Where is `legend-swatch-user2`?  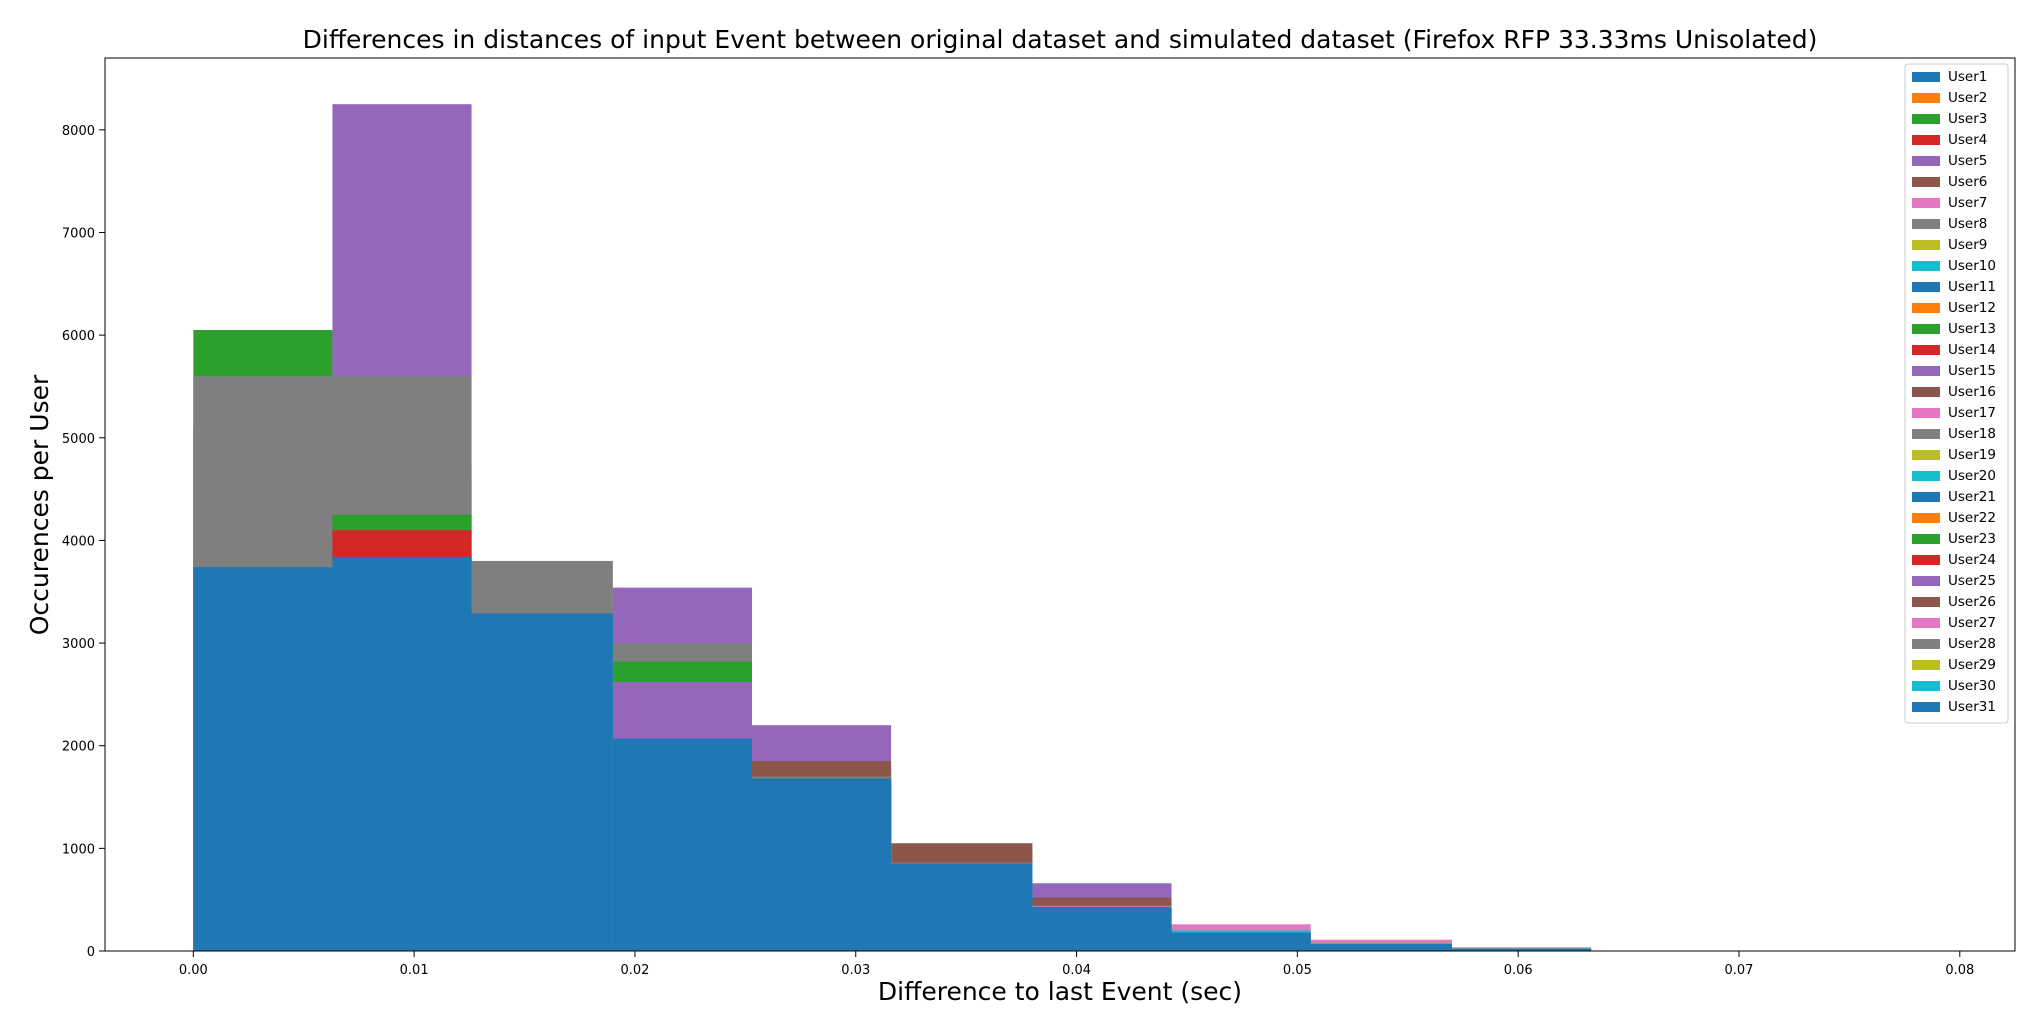 legend-swatch-user2 is located at coordinates (1926, 98).